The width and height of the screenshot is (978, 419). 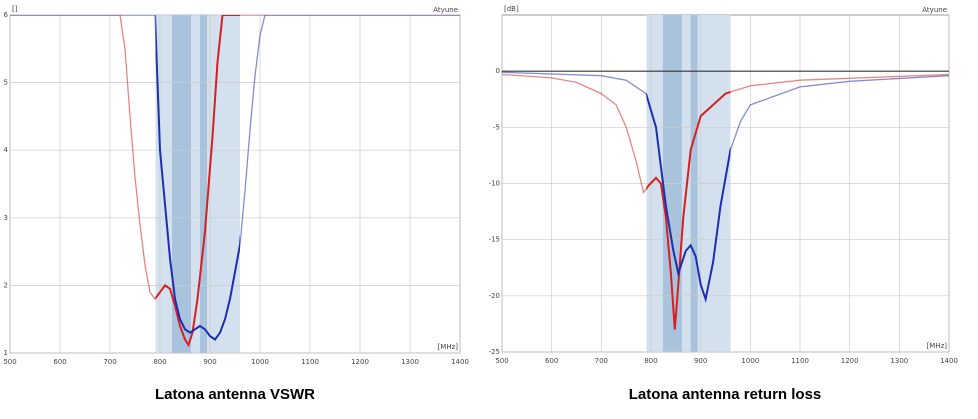 I want to click on y-tick-label: 4, so click(x=6, y=150).